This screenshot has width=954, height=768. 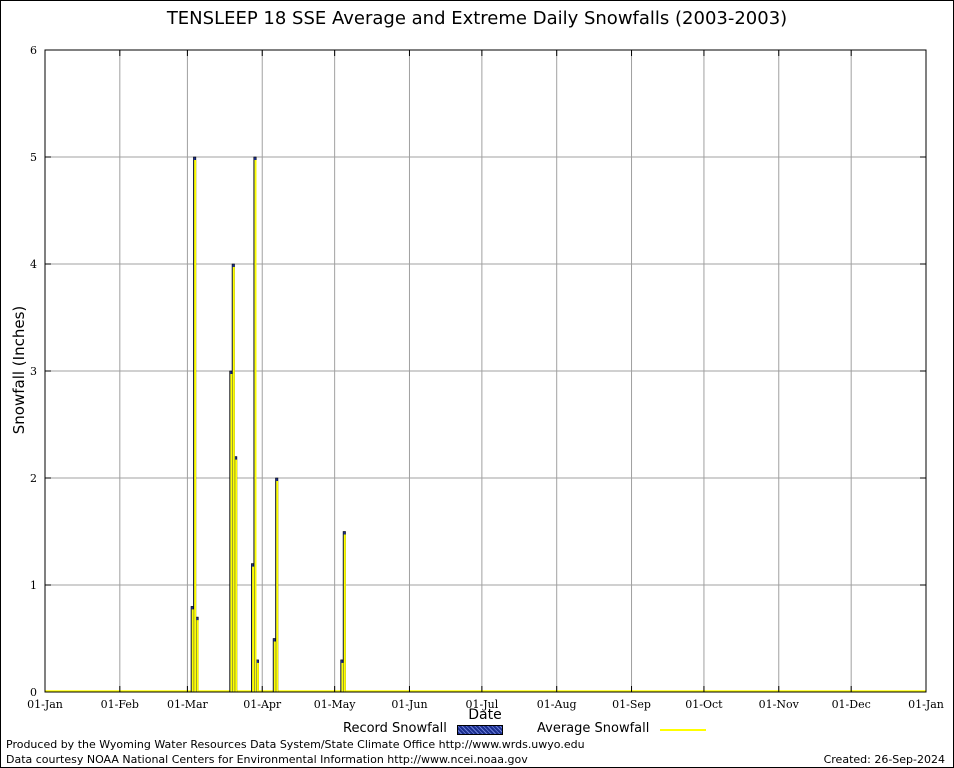 What do you see at coordinates (335, 704) in the screenshot?
I see `x-tick-label: 01-May` at bounding box center [335, 704].